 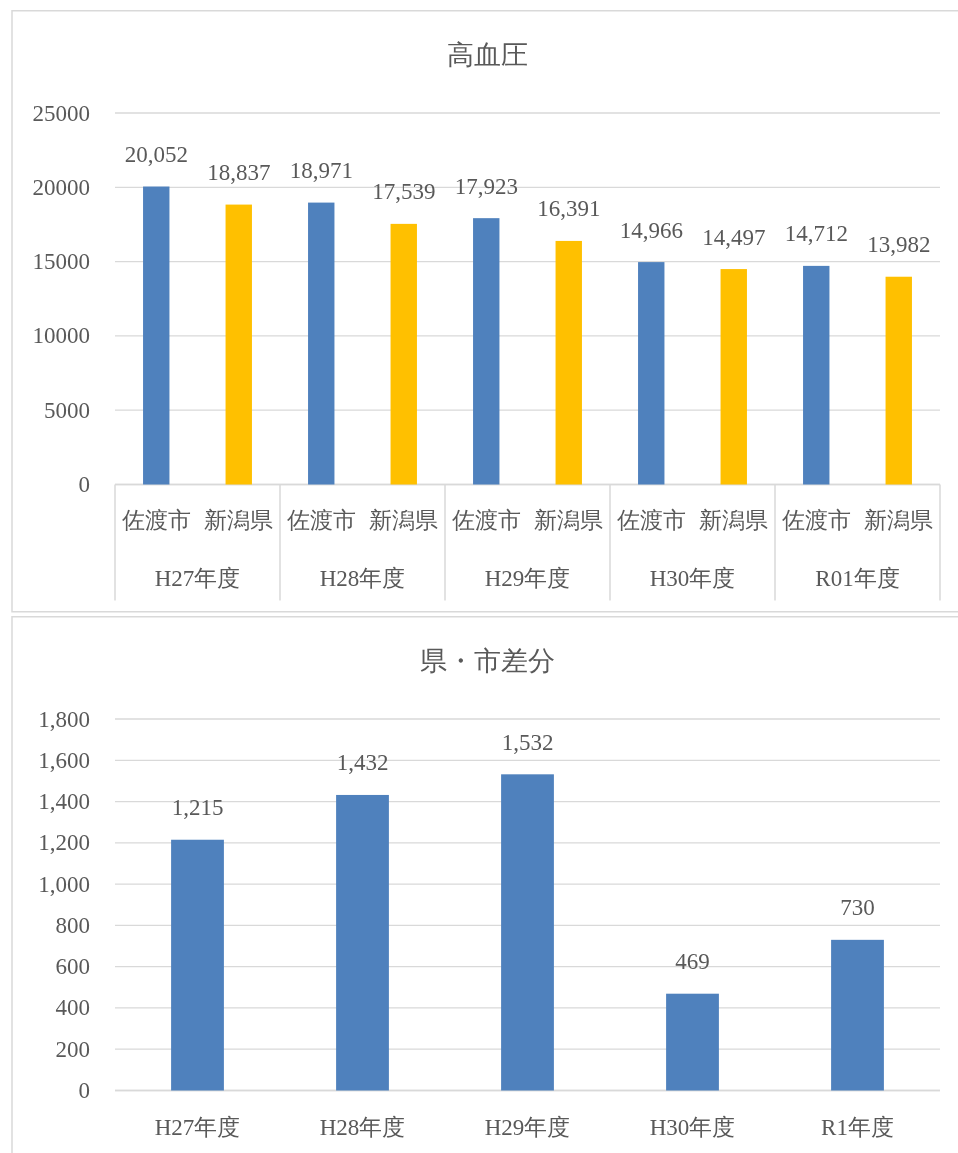 What do you see at coordinates (64, 760) in the screenshot?
I see `y-tick-label: 1,600` at bounding box center [64, 760].